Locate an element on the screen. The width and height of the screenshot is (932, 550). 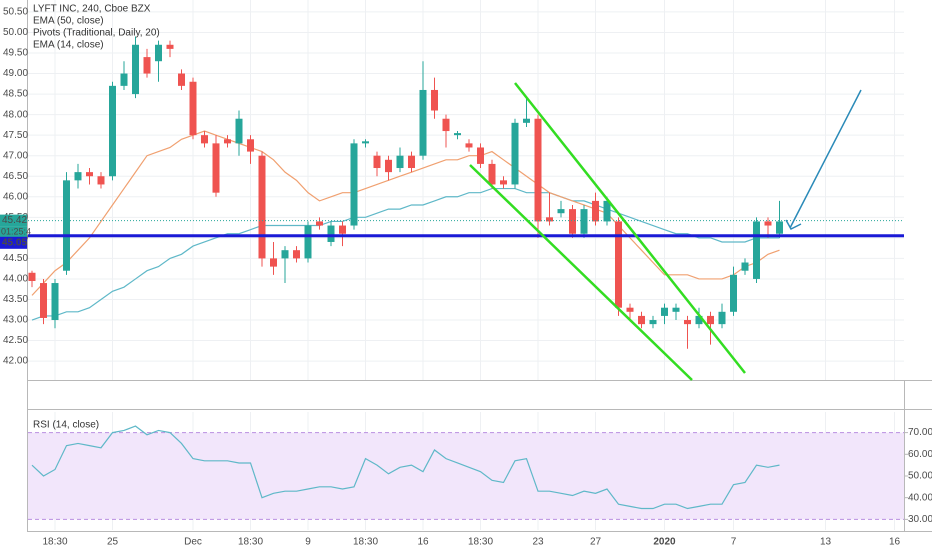
y-tick-label: 44.00 is located at coordinates (15, 279).